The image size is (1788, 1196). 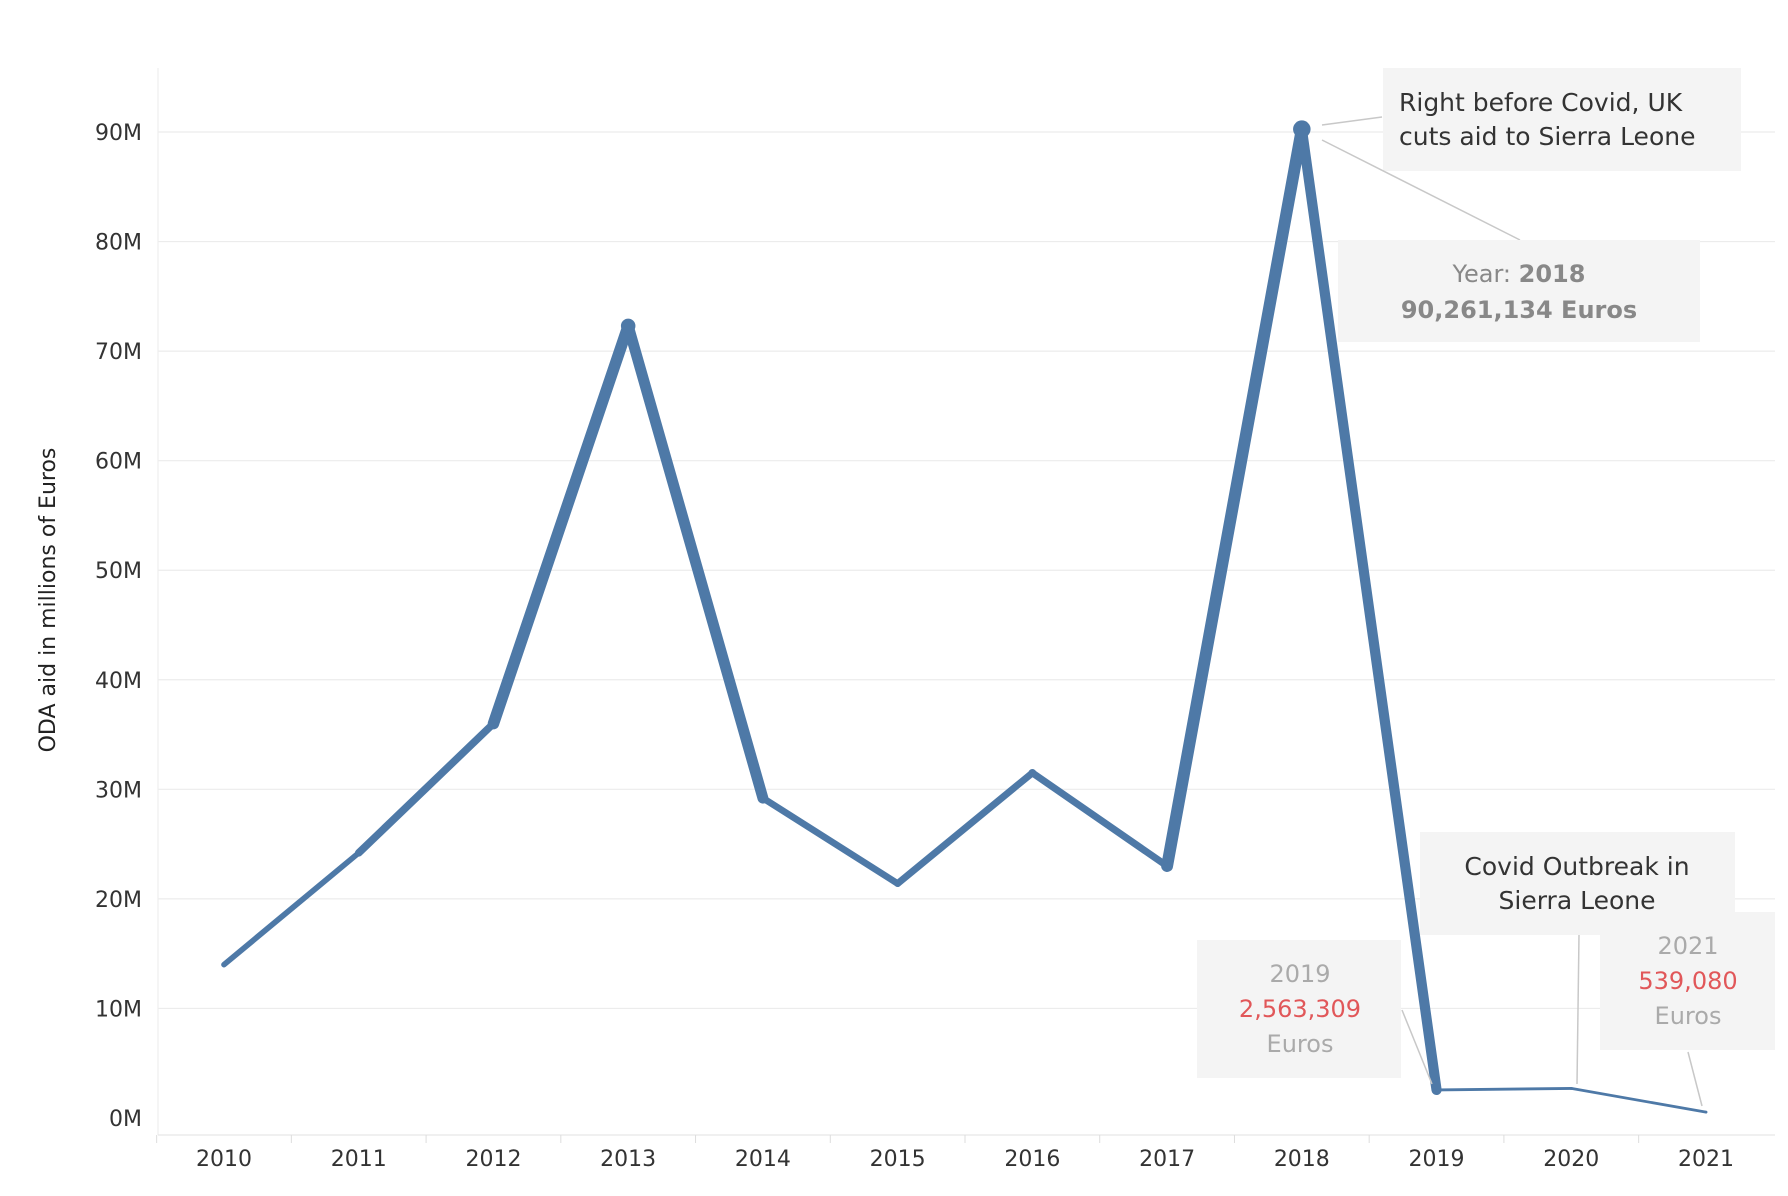 What do you see at coordinates (898, 1159) in the screenshot?
I see `x-tick-label: 2015` at bounding box center [898, 1159].